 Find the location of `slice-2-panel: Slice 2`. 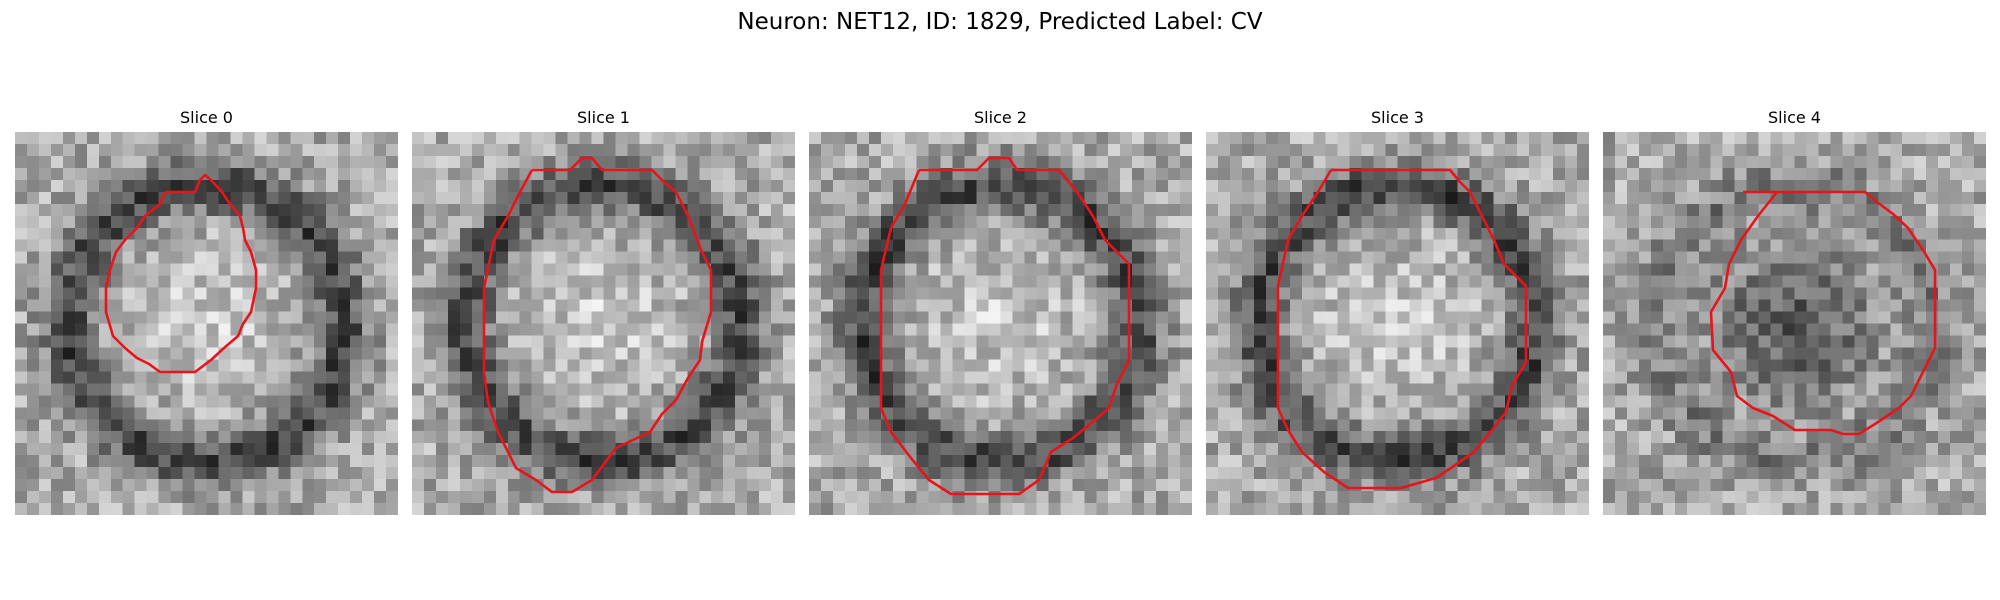

slice-2-panel: Slice 2 is located at coordinates (1000, 310).